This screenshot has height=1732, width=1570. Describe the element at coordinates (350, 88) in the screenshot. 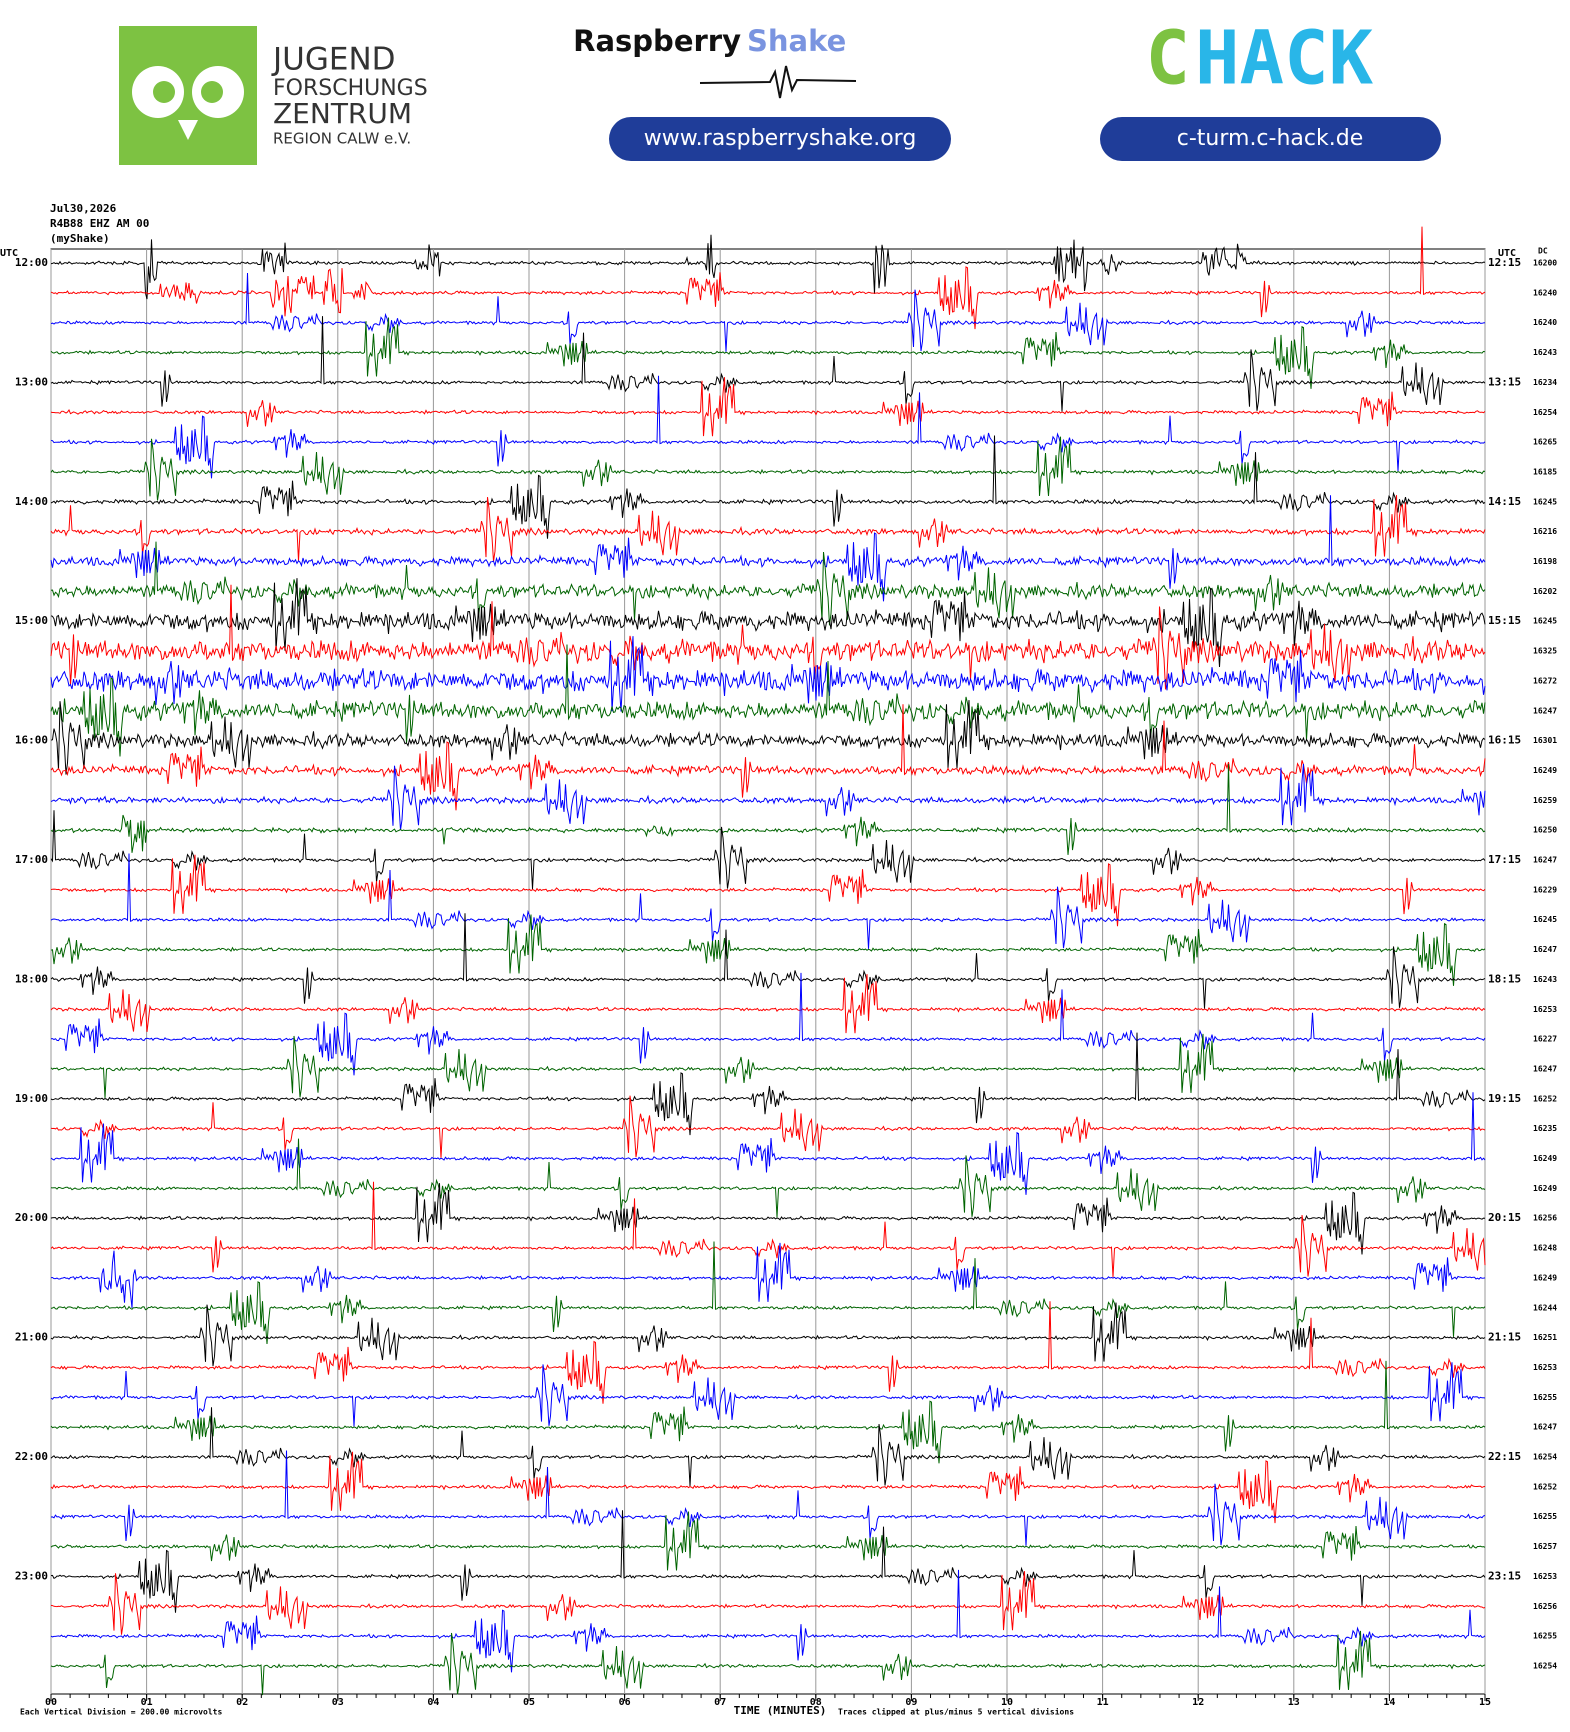

I see `jfz-text: FORSCHUNGS` at that location.